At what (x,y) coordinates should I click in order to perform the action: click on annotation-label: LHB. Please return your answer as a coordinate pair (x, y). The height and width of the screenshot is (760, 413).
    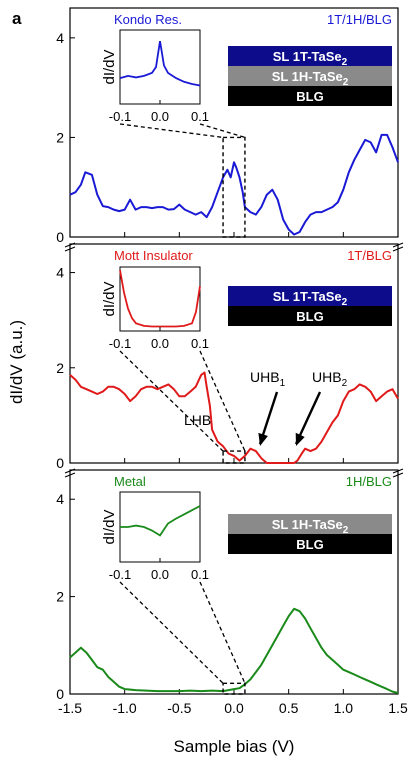
    Looking at the image, I should click on (197, 420).